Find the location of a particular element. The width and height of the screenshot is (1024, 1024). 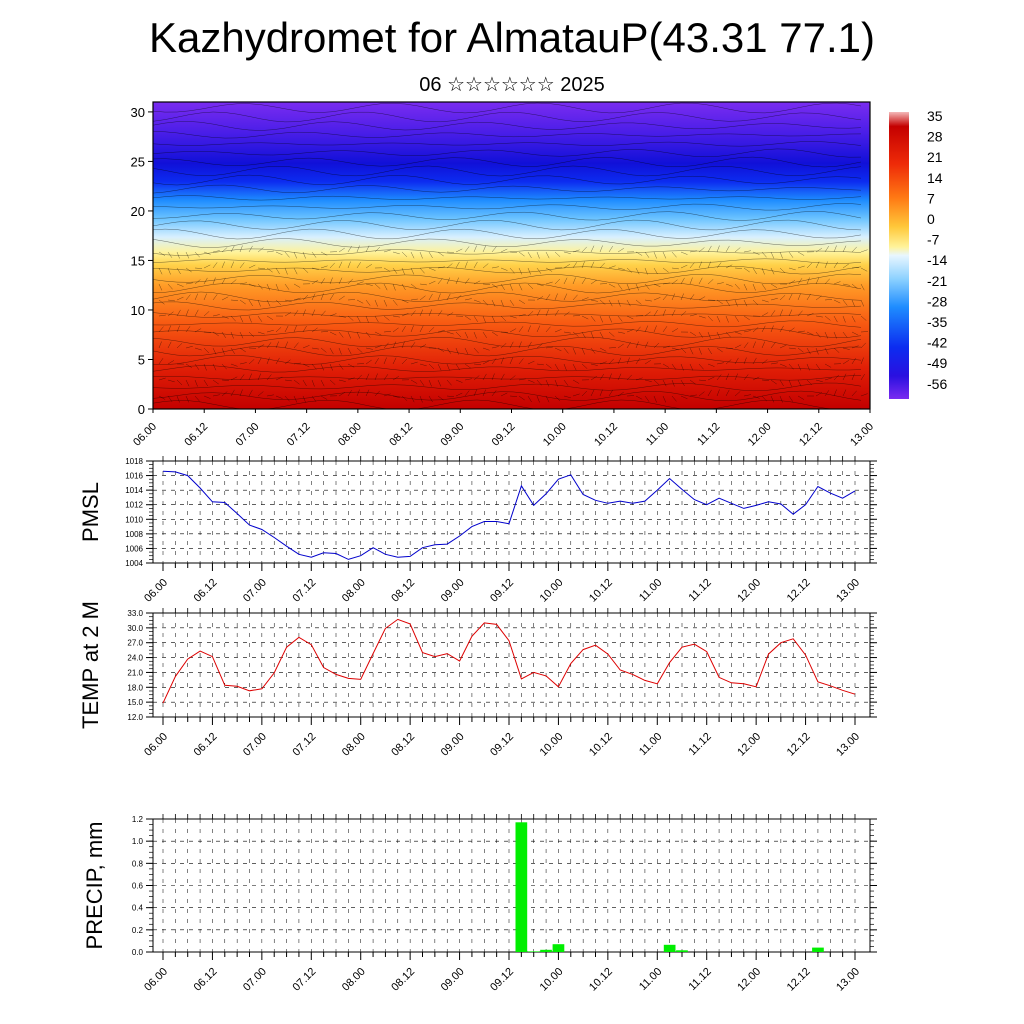

plot-frame is located at coordinates (511, 885).